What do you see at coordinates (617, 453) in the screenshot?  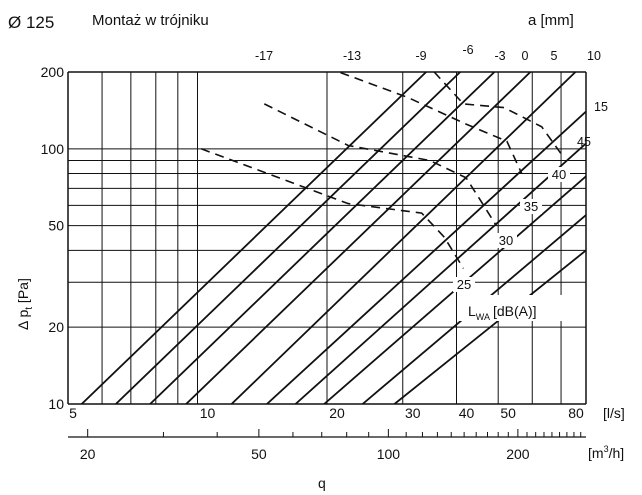 I see `x2-unit-end: /h]` at bounding box center [617, 453].